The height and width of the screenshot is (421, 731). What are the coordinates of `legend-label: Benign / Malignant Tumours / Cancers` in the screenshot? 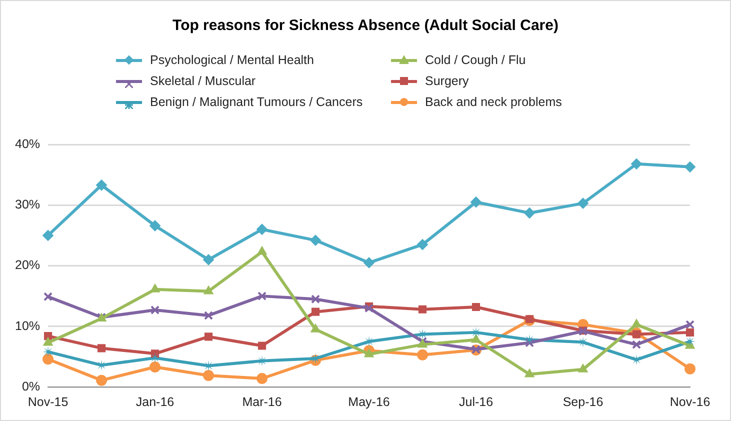 It's located at (256, 102).